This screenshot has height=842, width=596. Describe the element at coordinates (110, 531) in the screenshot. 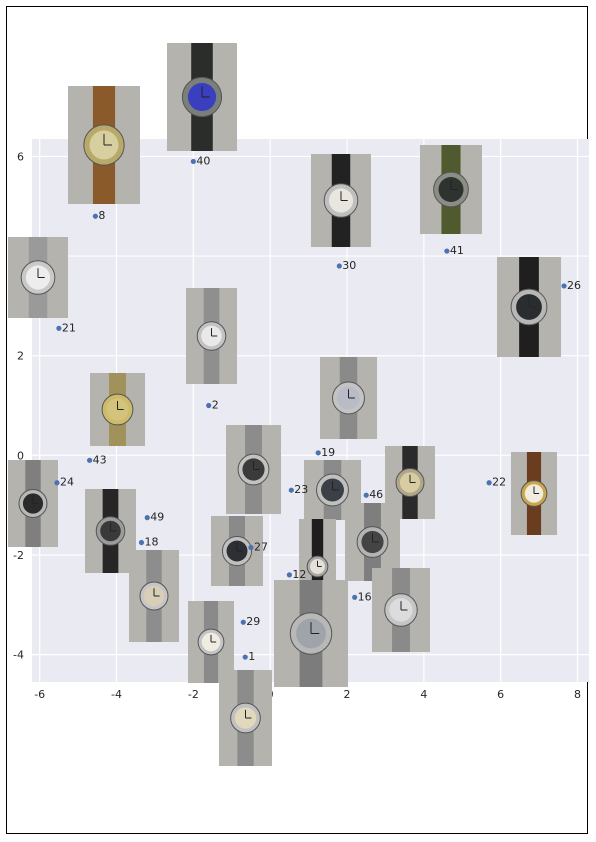

I see `watch-square-black-strap-icon` at that location.